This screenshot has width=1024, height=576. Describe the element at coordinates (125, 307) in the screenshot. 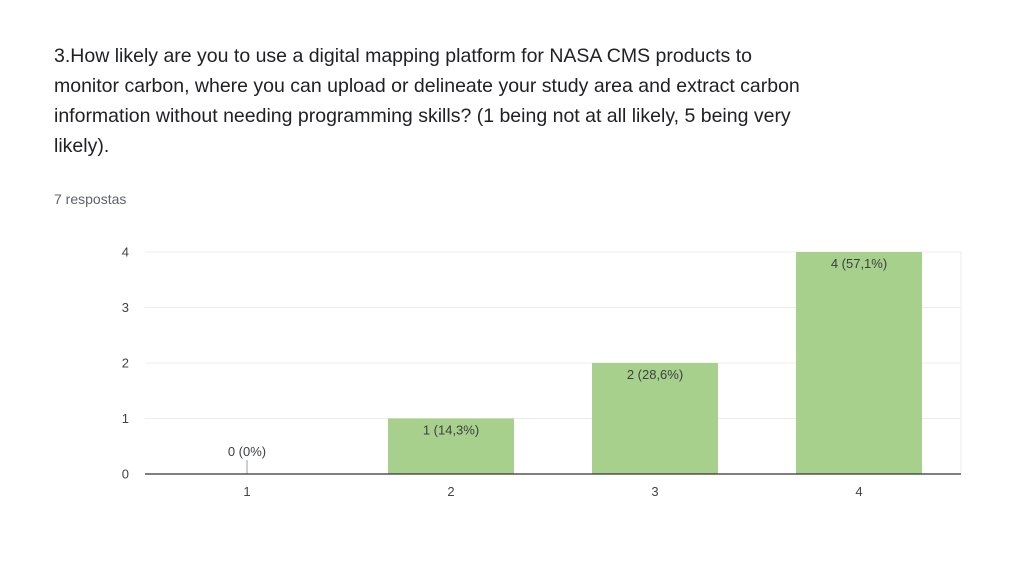

I see `y-tick-label: 3` at that location.